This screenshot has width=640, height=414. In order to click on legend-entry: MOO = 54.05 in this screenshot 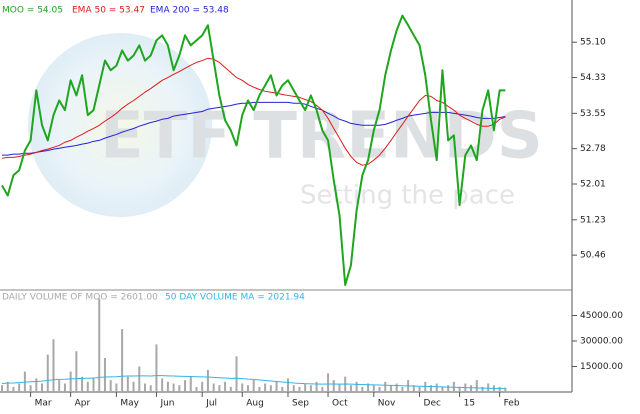, I will do `click(32, 11)`.